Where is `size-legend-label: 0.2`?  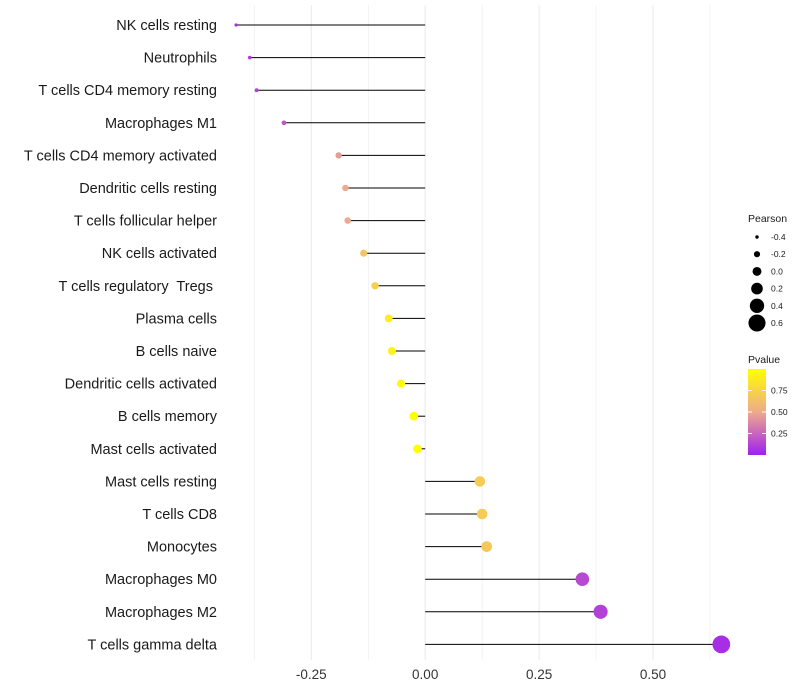
size-legend-label: 0.2 is located at coordinates (777, 289).